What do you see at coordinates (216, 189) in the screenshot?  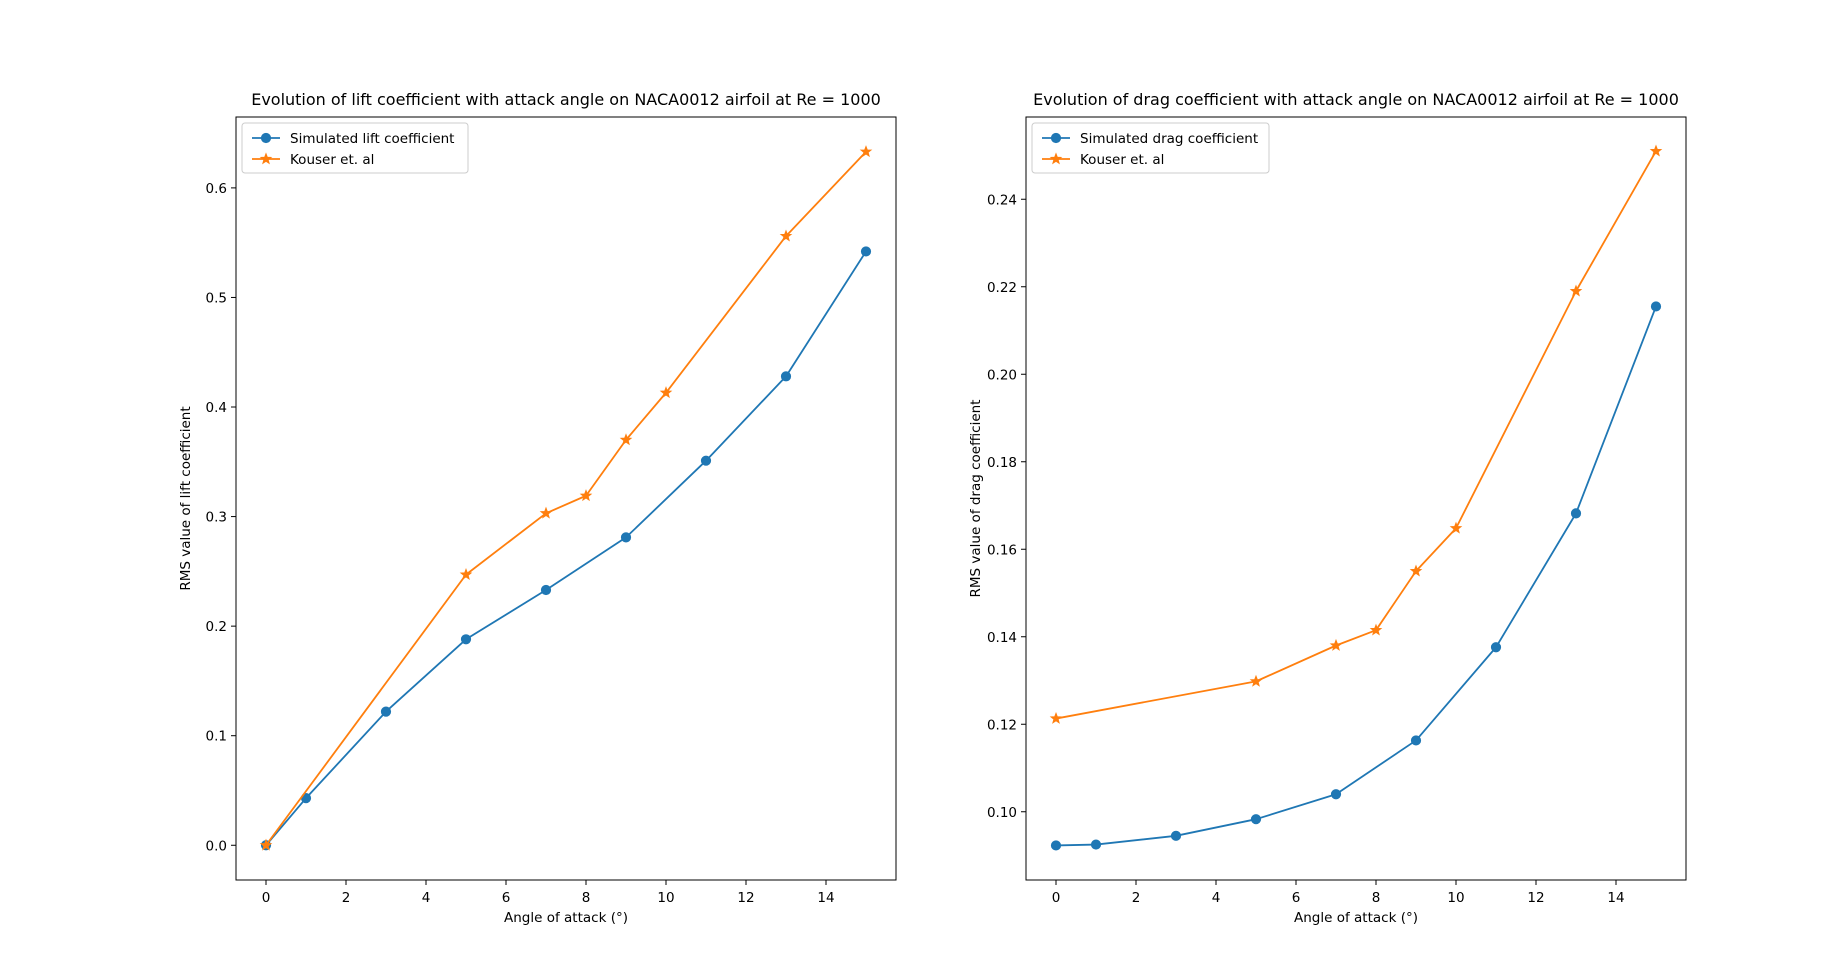 I see `lift-ytick-label-6: 0.6` at bounding box center [216, 189].